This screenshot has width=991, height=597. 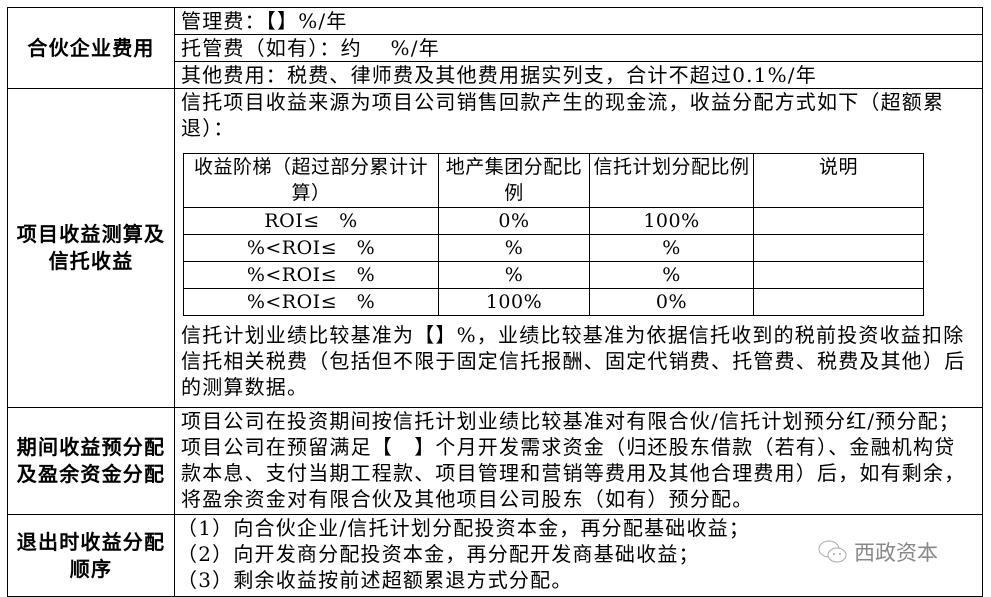 What do you see at coordinates (514, 180) in the screenshot?
I see `header-developer-ratio: 地产集团分配比例` at bounding box center [514, 180].